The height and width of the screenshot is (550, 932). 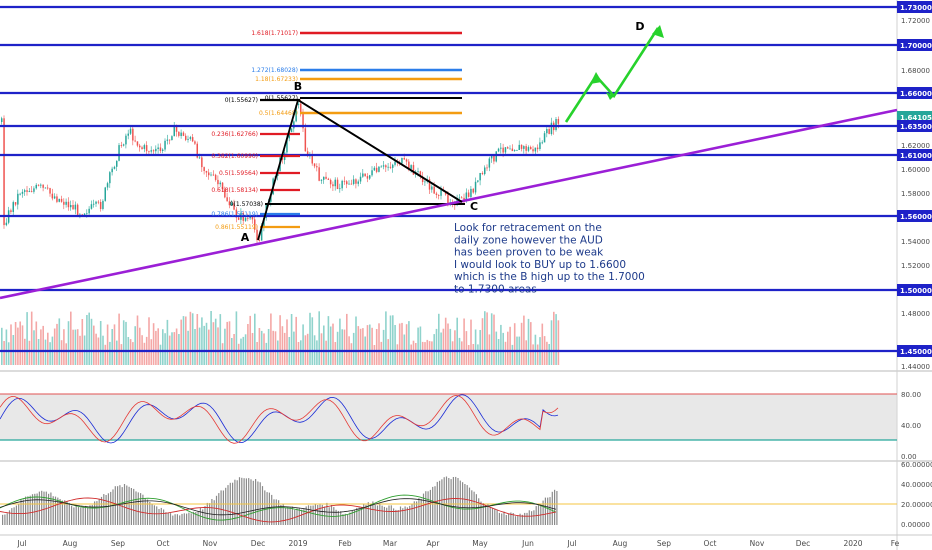 I want to click on price-axis-tick: 1.54000, so click(x=915, y=242).